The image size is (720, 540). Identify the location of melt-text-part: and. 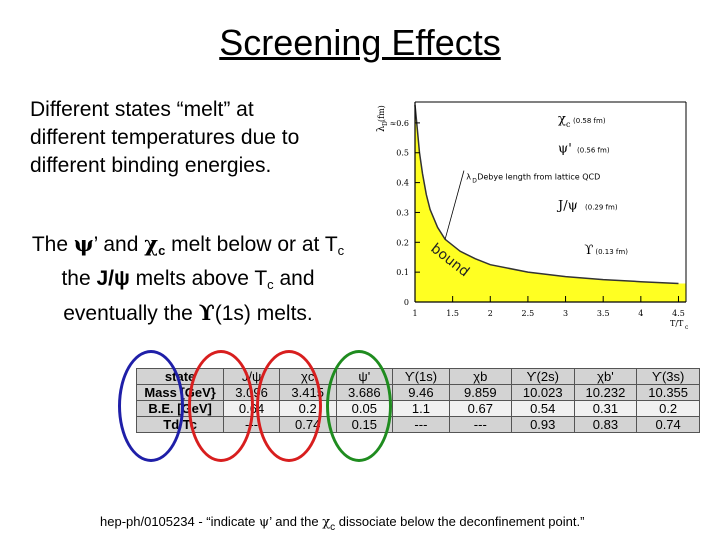
(294, 278).